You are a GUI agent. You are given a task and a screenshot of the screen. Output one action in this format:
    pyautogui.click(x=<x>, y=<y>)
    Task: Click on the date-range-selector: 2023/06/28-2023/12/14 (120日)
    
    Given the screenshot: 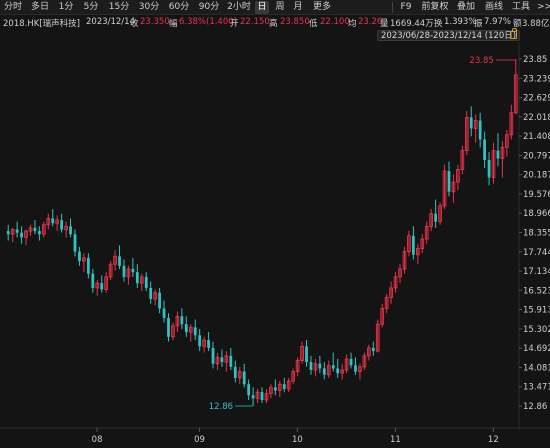 What is the action you would take?
    pyautogui.click(x=449, y=35)
    